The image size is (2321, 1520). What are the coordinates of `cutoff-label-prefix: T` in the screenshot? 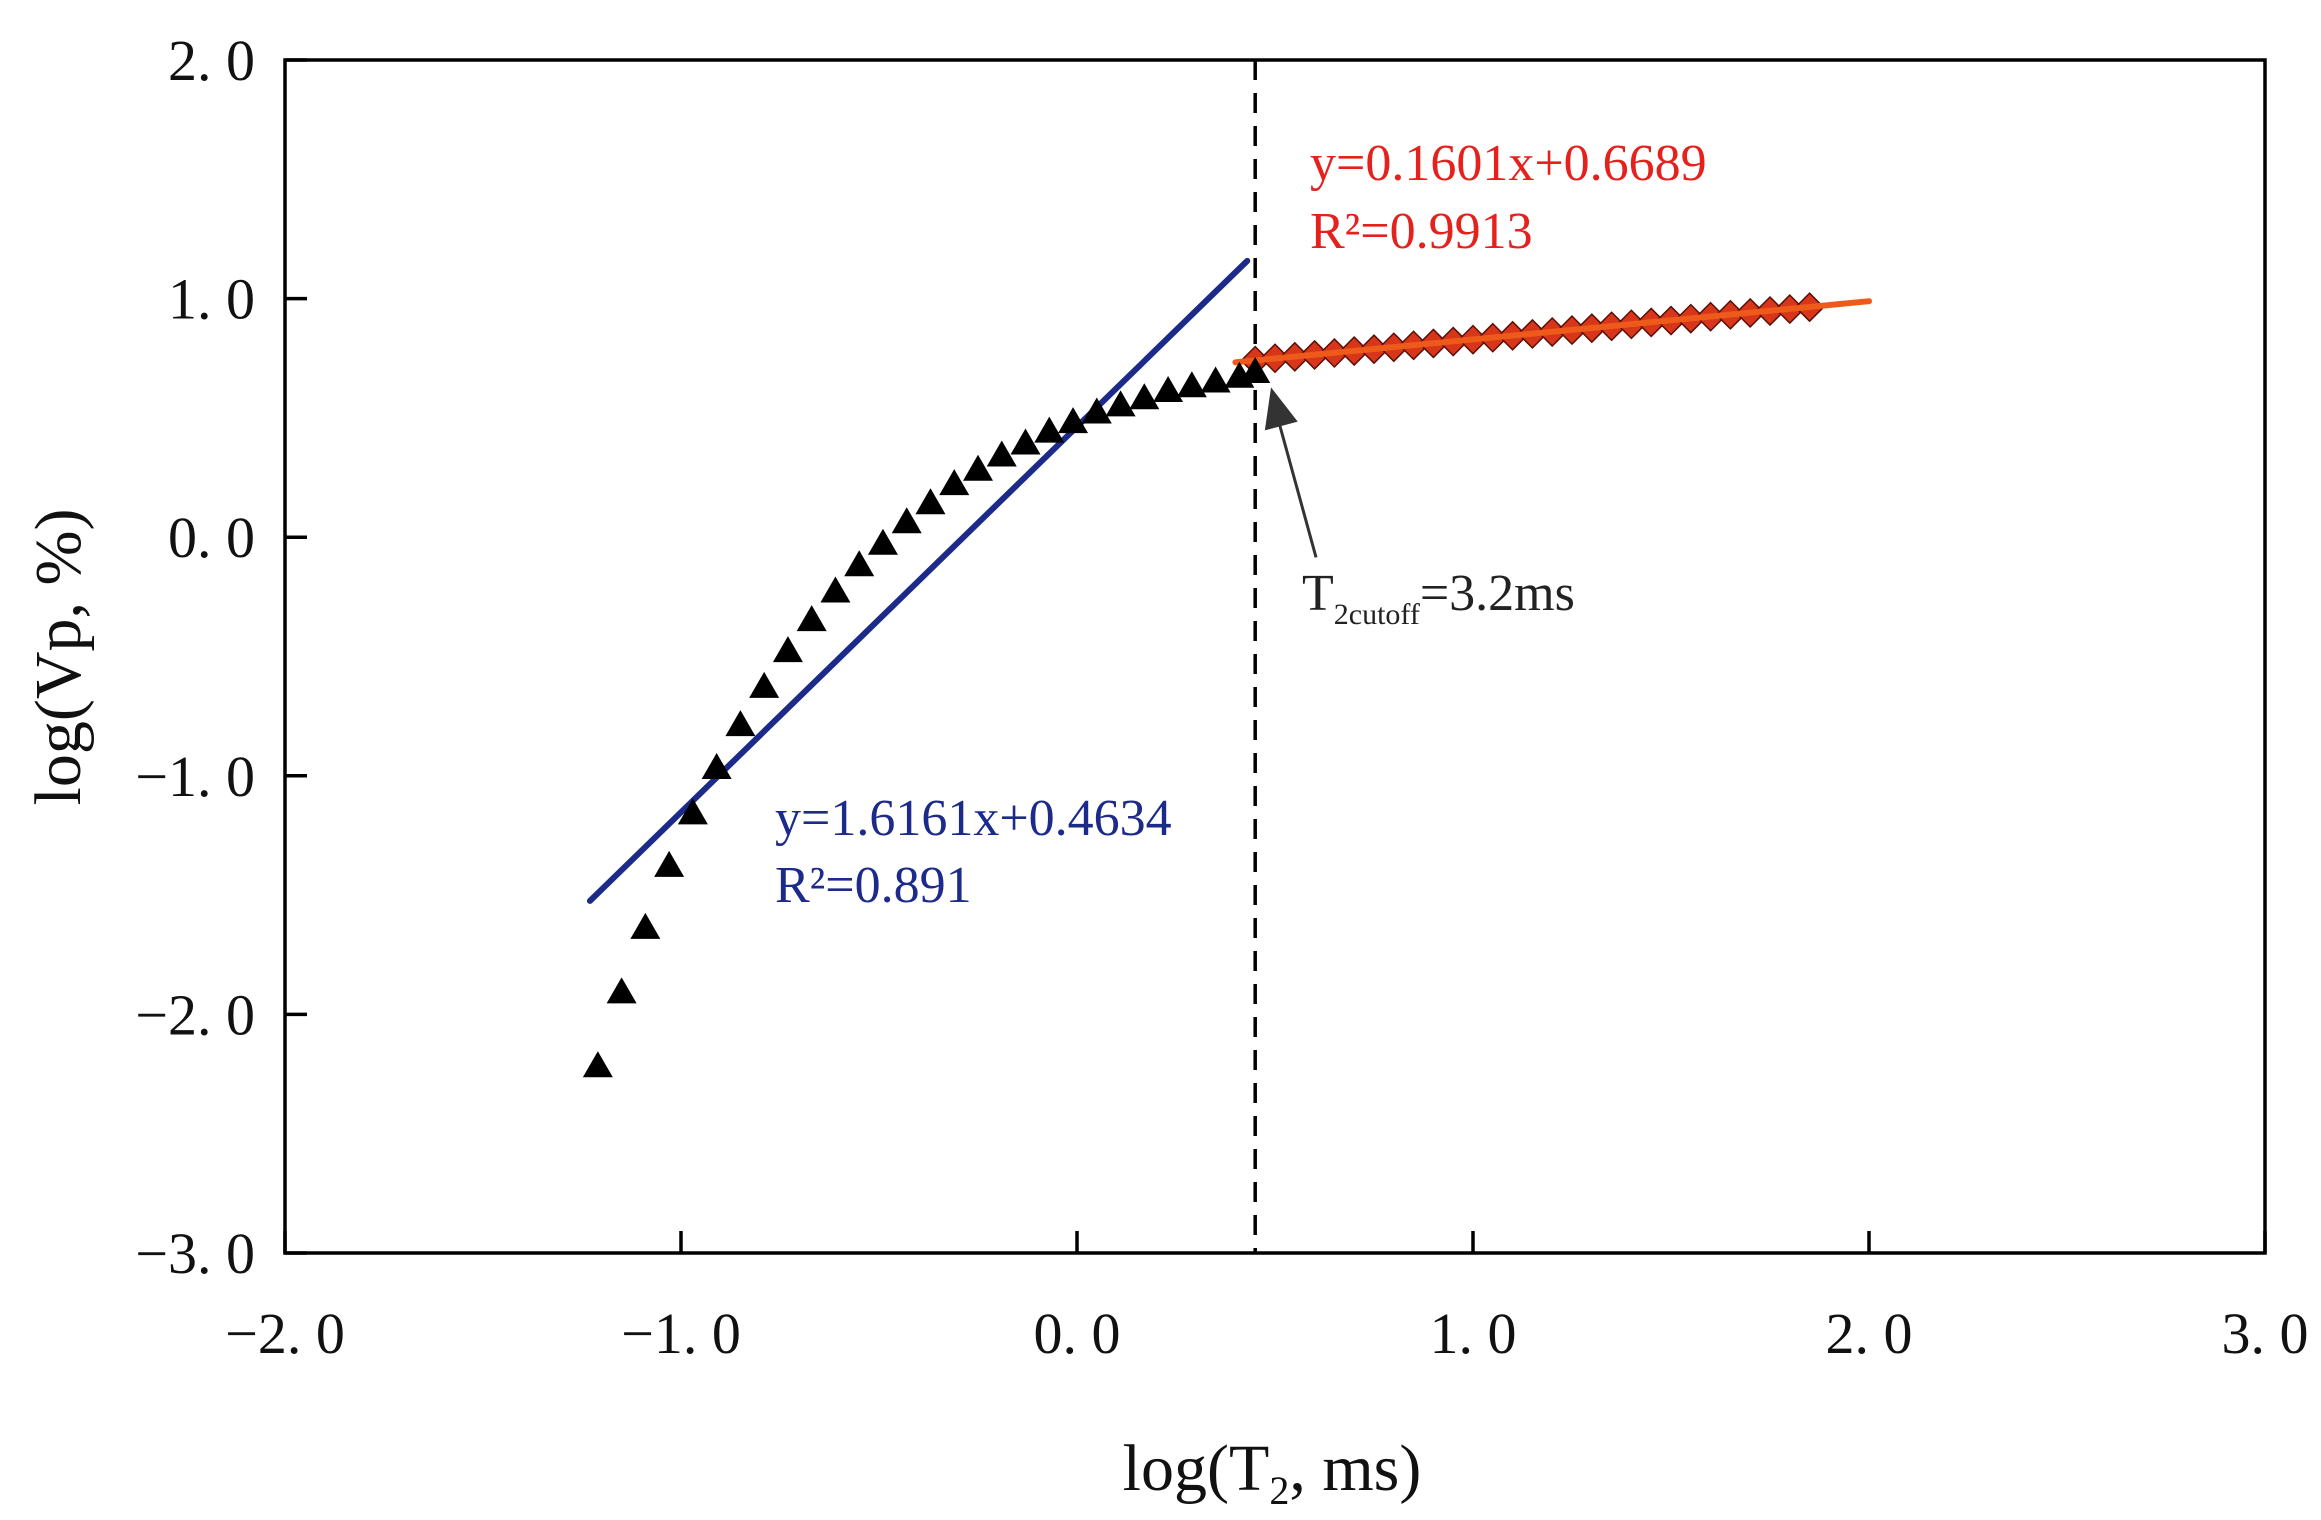 It's located at (1318, 593).